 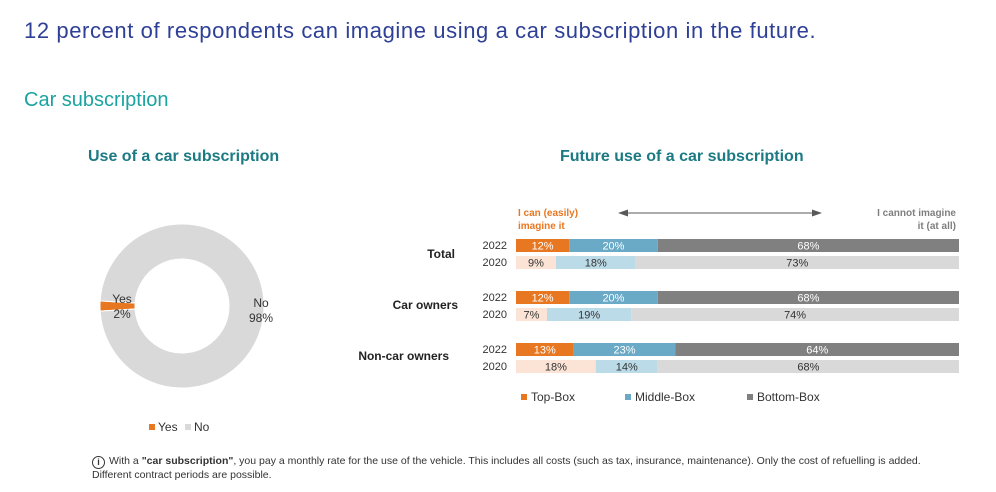 What do you see at coordinates (623, 213) in the screenshot?
I see `scale-arrow-left-head` at bounding box center [623, 213].